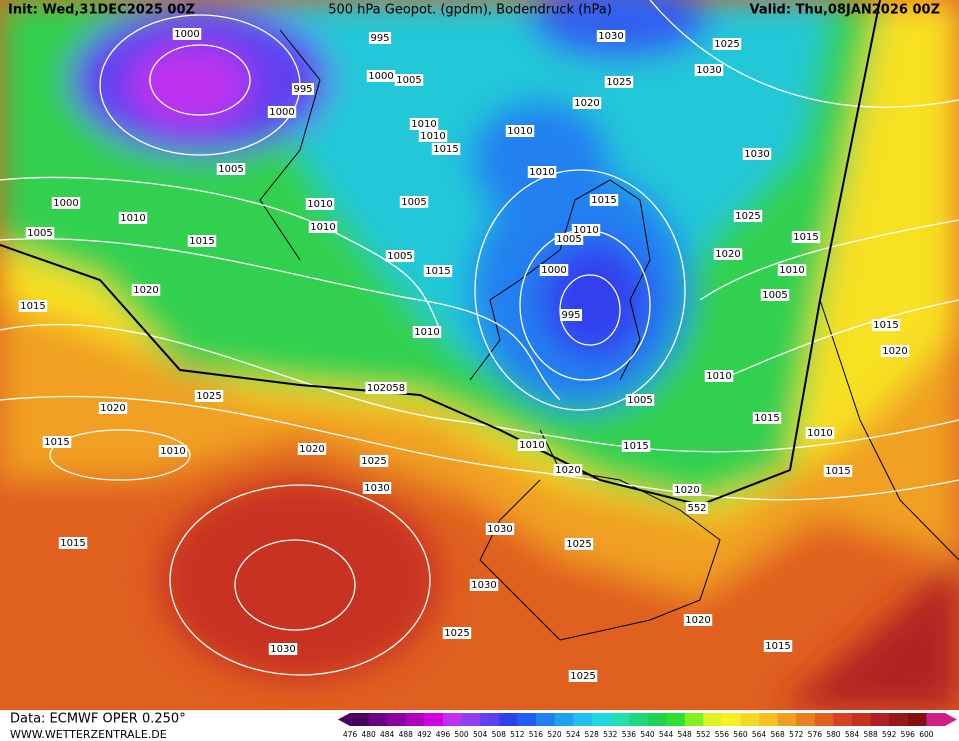 The image size is (959, 741). What do you see at coordinates (908, 734) in the screenshot?
I see `legend-label: 596` at bounding box center [908, 734].